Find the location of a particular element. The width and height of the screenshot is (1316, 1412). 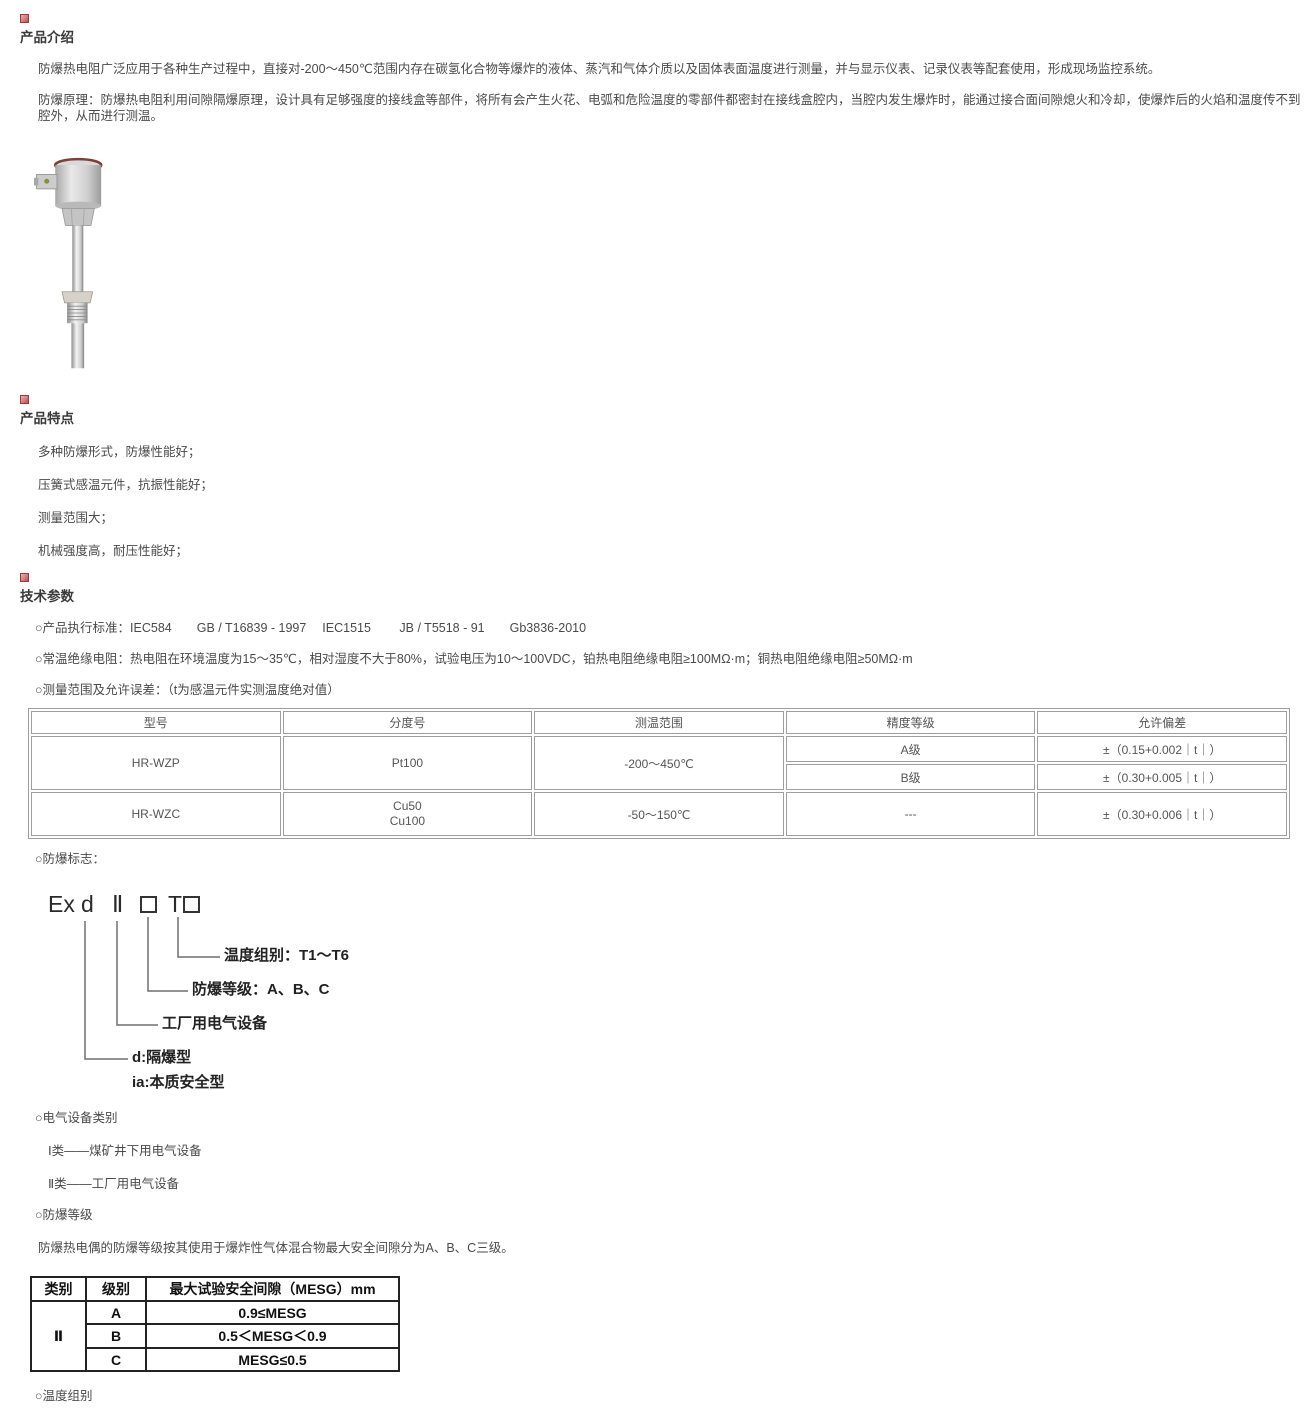

table-row: C MESG≤0.5 is located at coordinates (215, 1359).